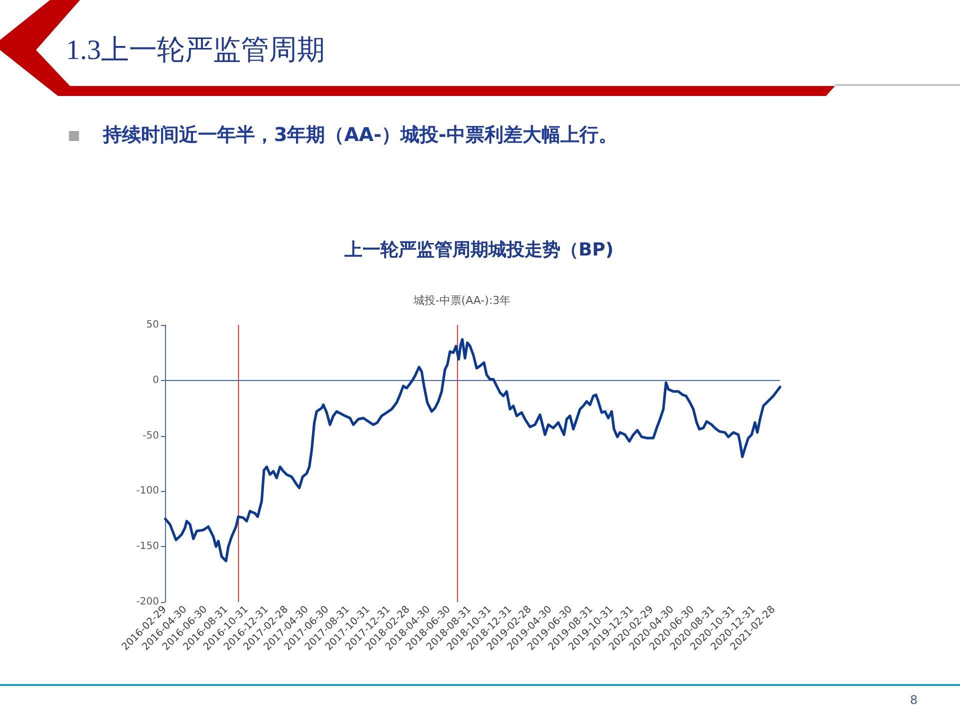 Image resolution: width=960 pixels, height=720 pixels. What do you see at coordinates (147, 491) in the screenshot?
I see `y-tick-label: -100` at bounding box center [147, 491].